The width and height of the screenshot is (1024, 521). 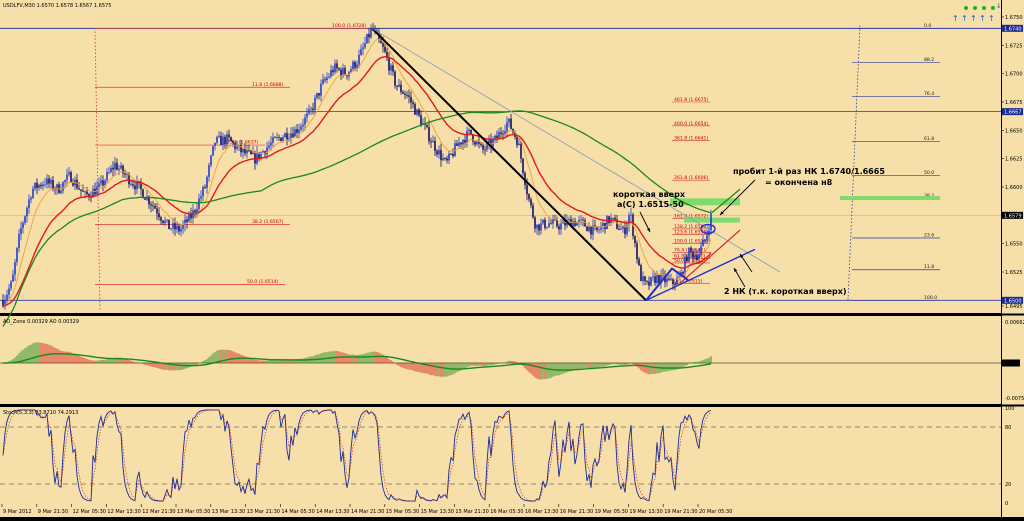 What do you see at coordinates (437, 512) in the screenshot?
I see `time-tick-label: 15 Mar 13:30` at bounding box center [437, 512].